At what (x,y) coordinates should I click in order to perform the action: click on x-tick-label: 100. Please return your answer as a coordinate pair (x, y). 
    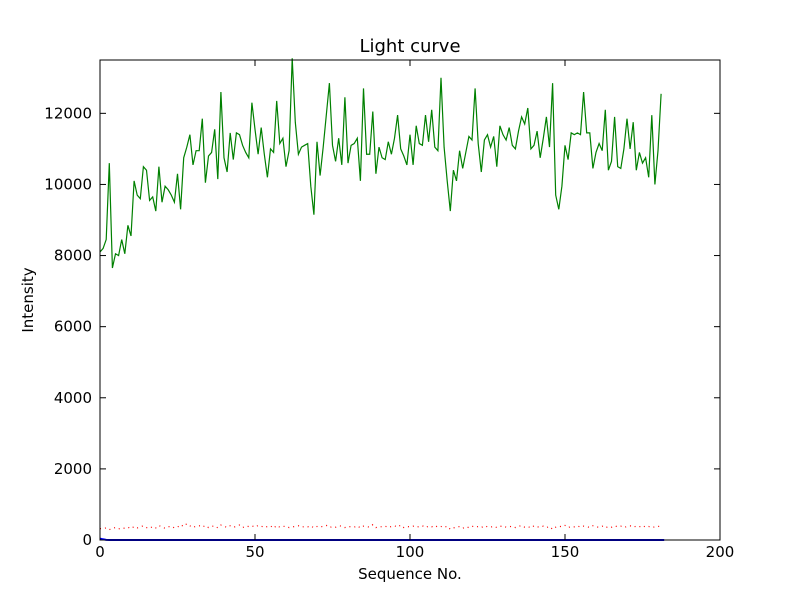
    Looking at the image, I should click on (410, 552).